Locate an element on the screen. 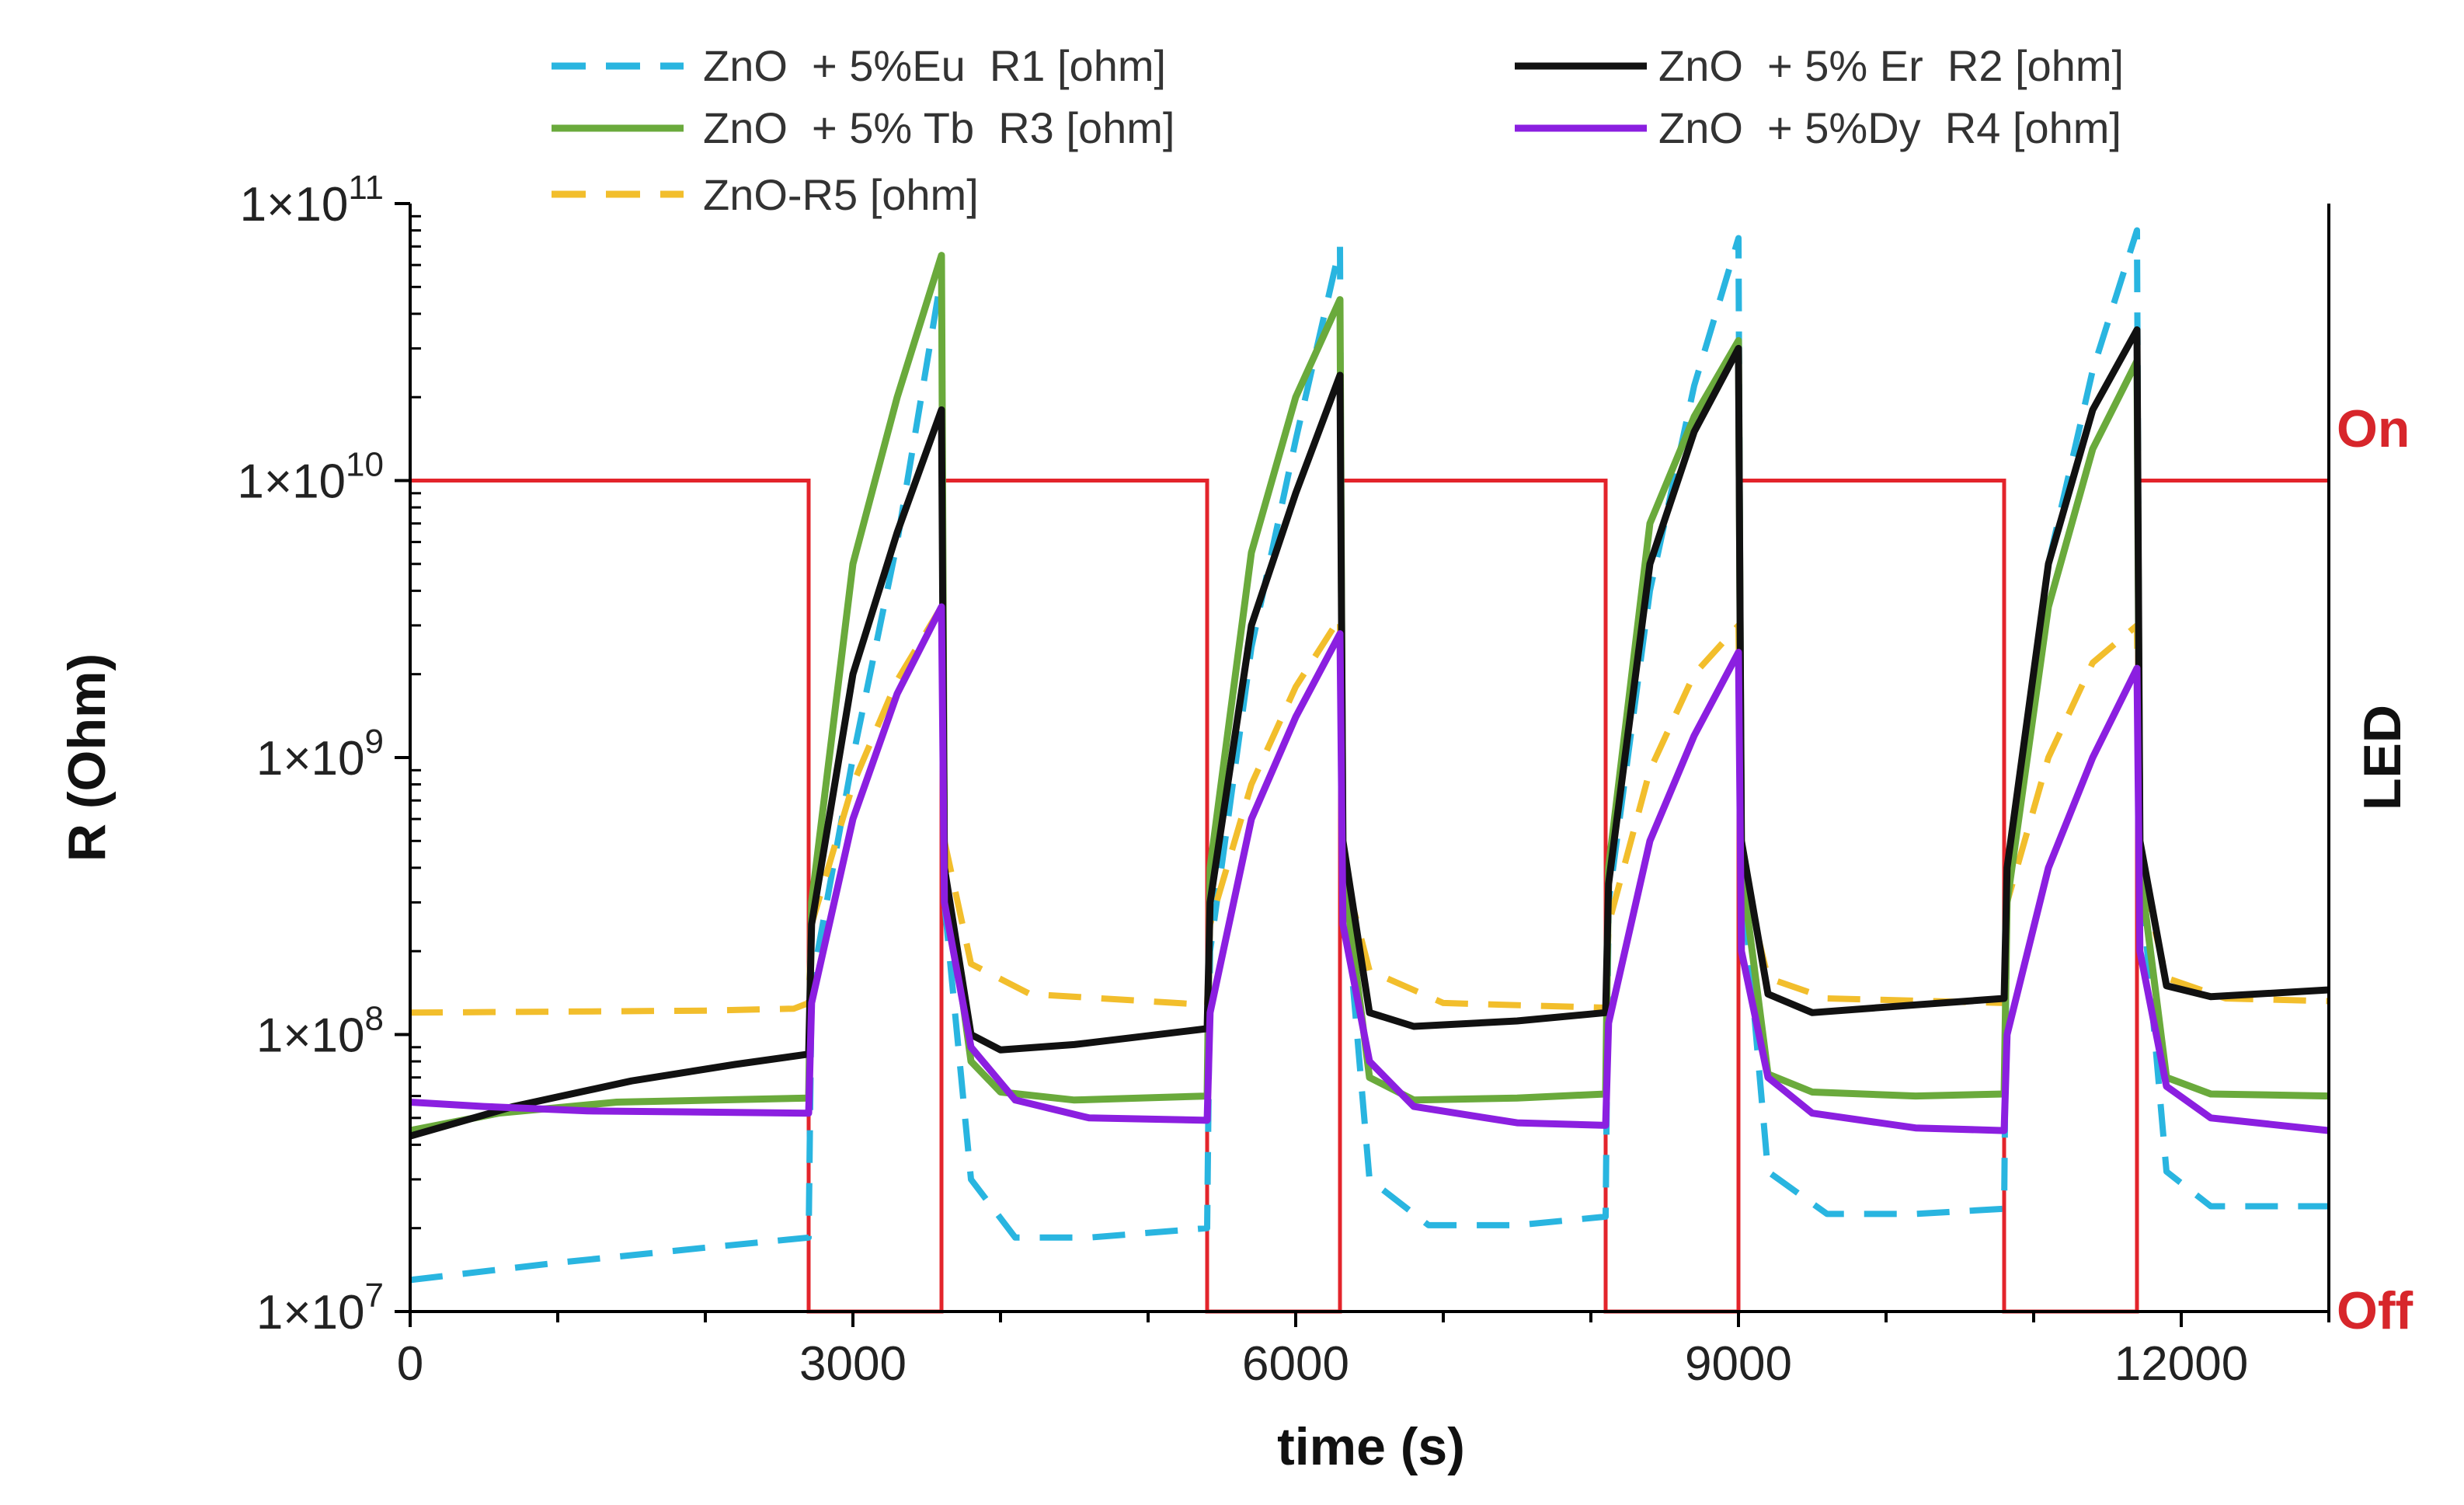  y-tick-label: 1×10⁹ is located at coordinates (320, 754).